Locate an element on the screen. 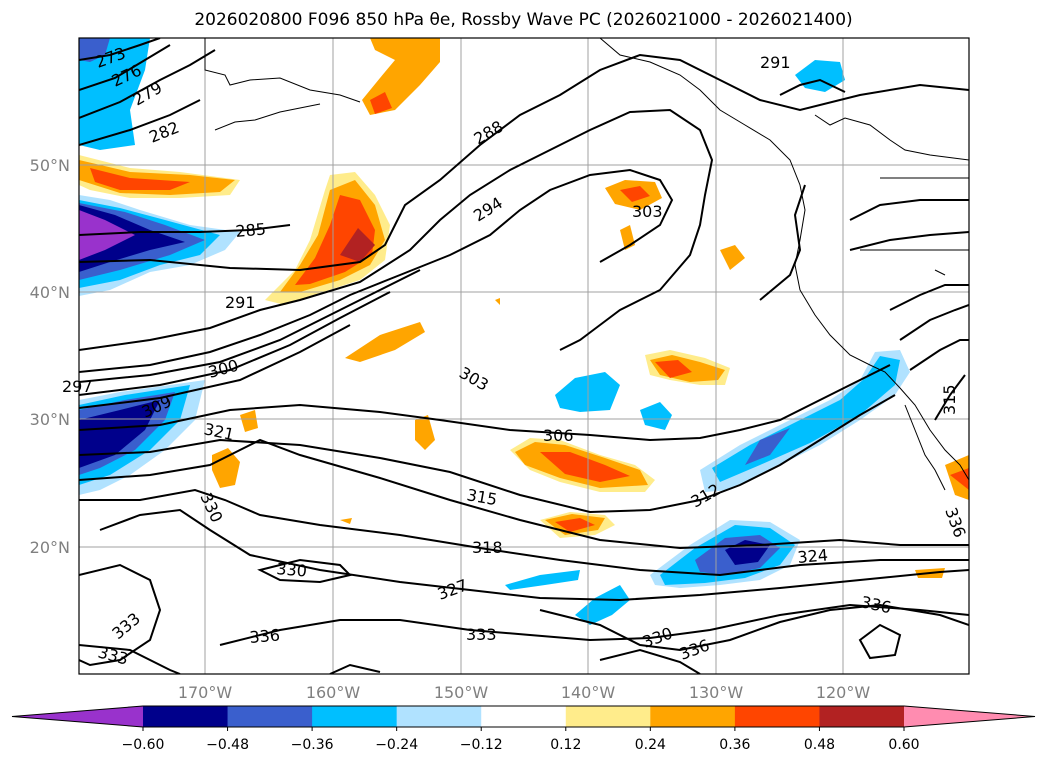 This screenshot has height=767, width=1047. lon-label: 160°W is located at coordinates (333, 692).